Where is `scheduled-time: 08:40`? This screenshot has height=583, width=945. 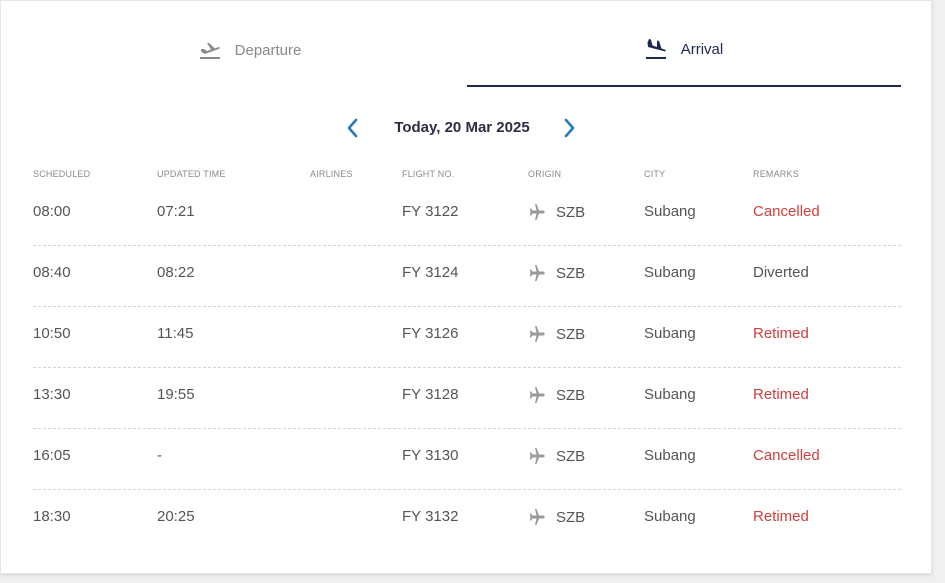
scheduled-time: 08:40 is located at coordinates (52, 272).